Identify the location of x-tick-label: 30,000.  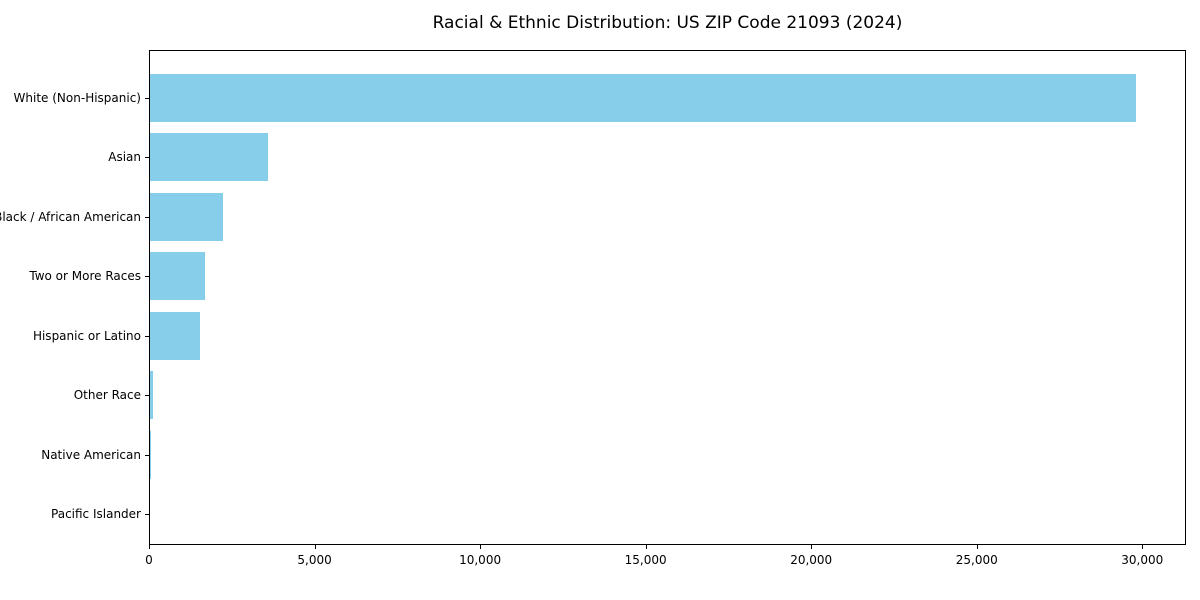
(1142, 560).